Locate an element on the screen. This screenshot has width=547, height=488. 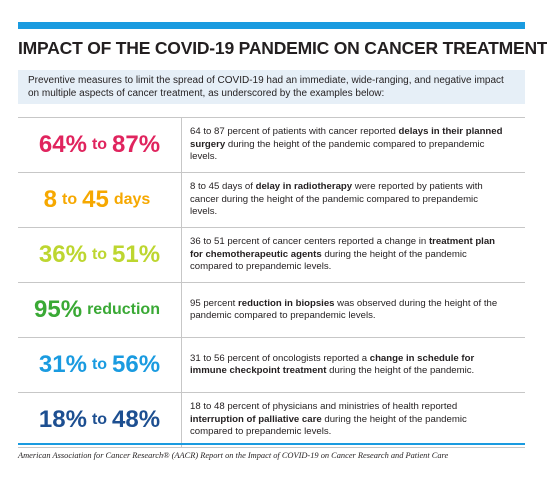
stat-value-end: 45 is located at coordinates (95, 199).